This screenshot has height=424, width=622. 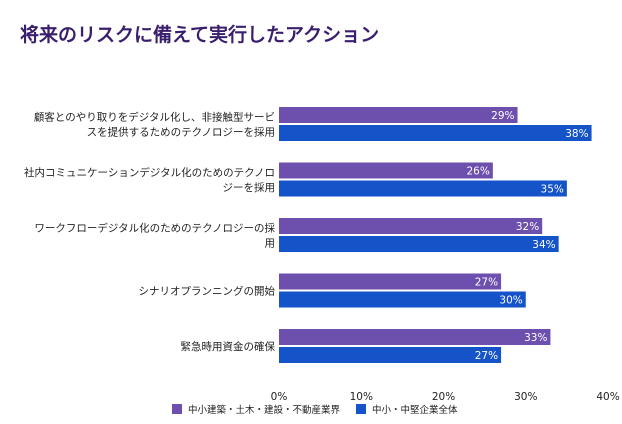 I want to click on category-label: スを提供するためのテクノロジーを採用, so click(x=181, y=132).